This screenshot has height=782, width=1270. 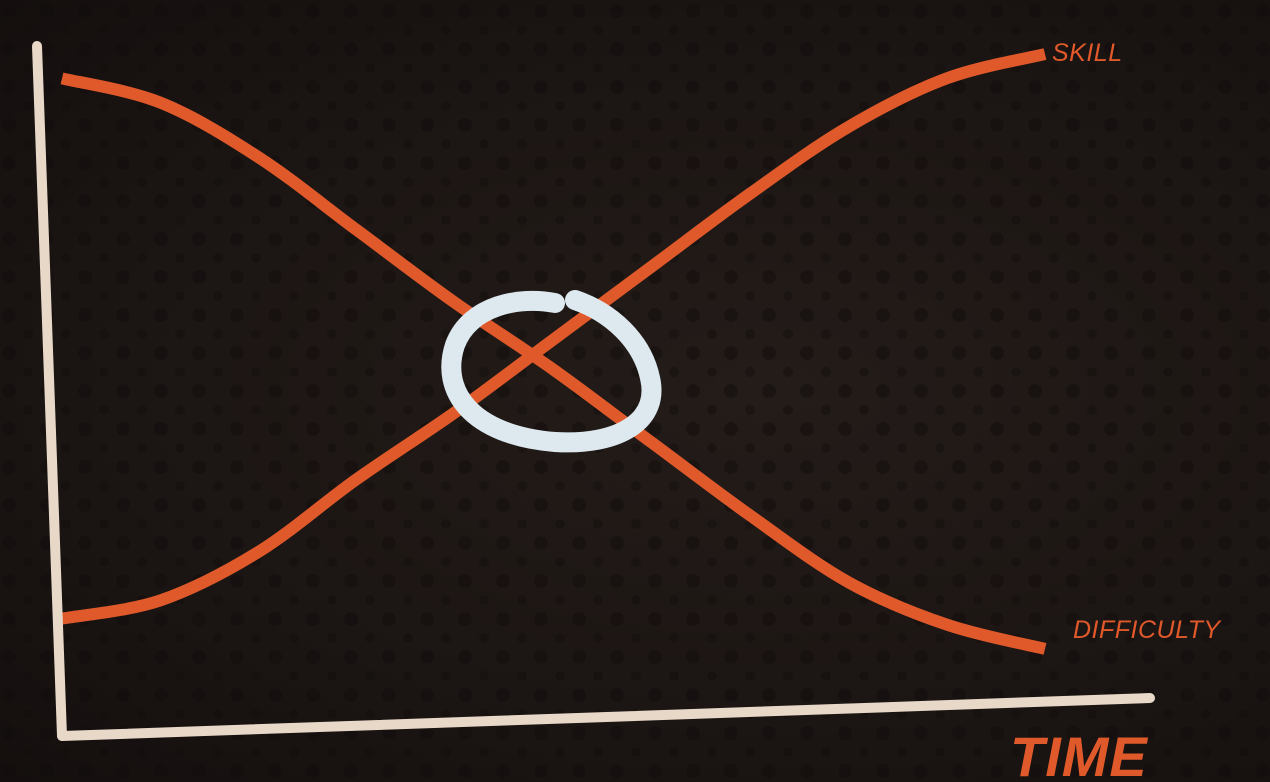 What do you see at coordinates (606, 717) in the screenshot?
I see `x-axis-line` at bounding box center [606, 717].